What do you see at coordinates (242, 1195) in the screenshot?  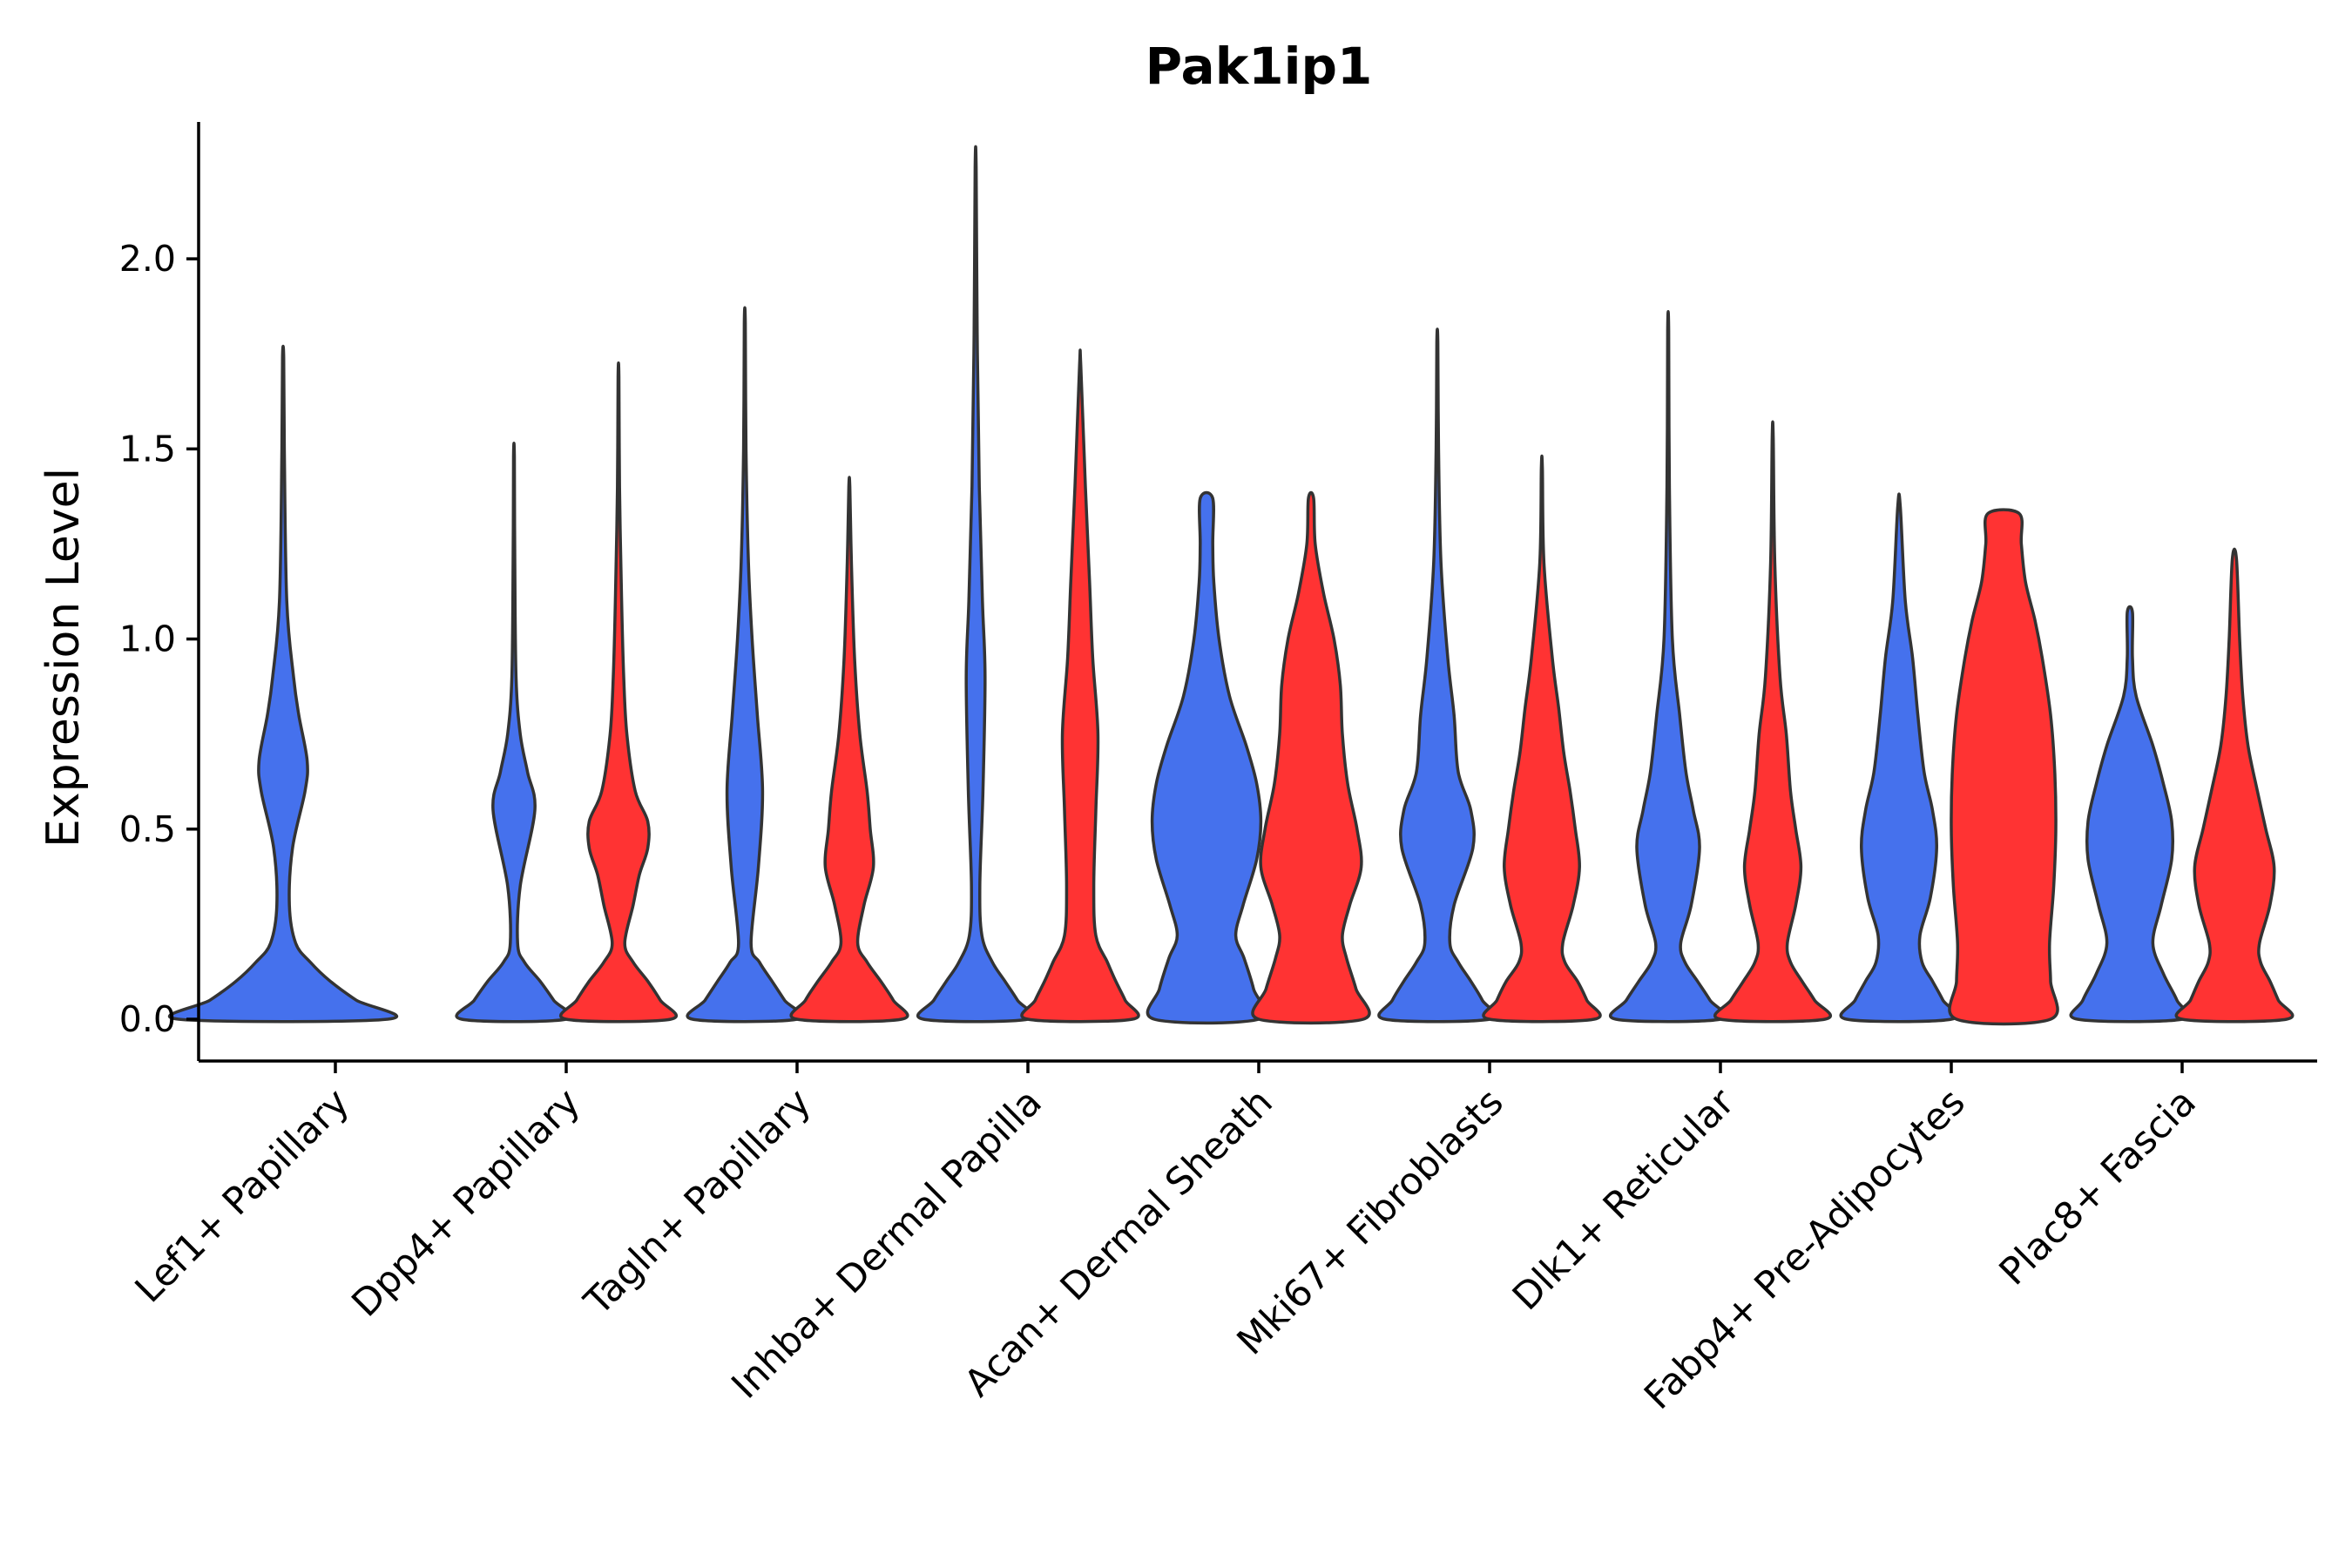 I see `x-tick-label: Lef1+ Papillary` at bounding box center [242, 1195].